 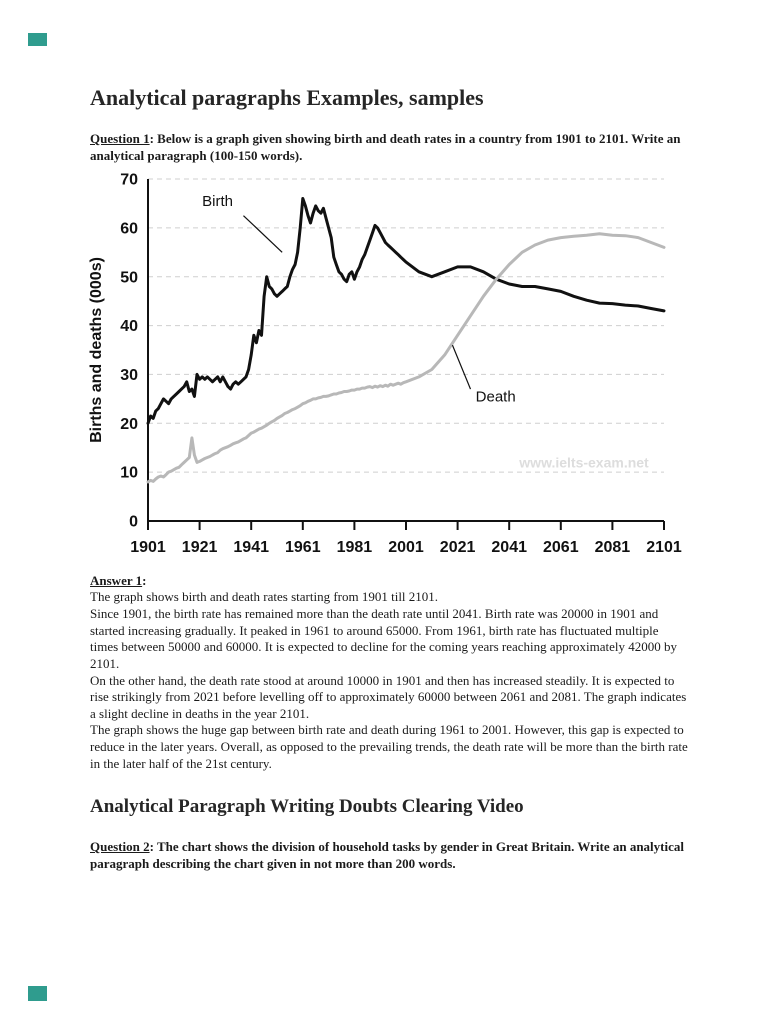 What do you see at coordinates (120, 139) in the screenshot?
I see `question-1-label: Question 1` at bounding box center [120, 139].